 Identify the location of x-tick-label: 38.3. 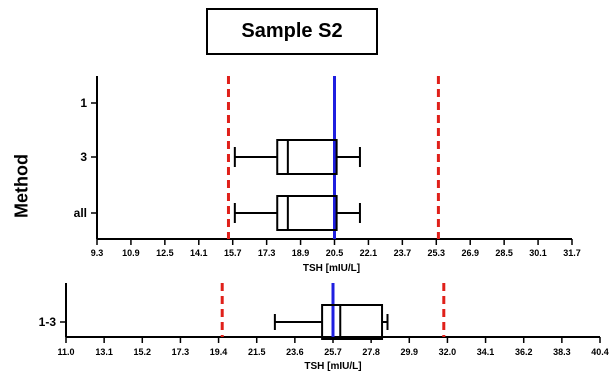
(562, 352).